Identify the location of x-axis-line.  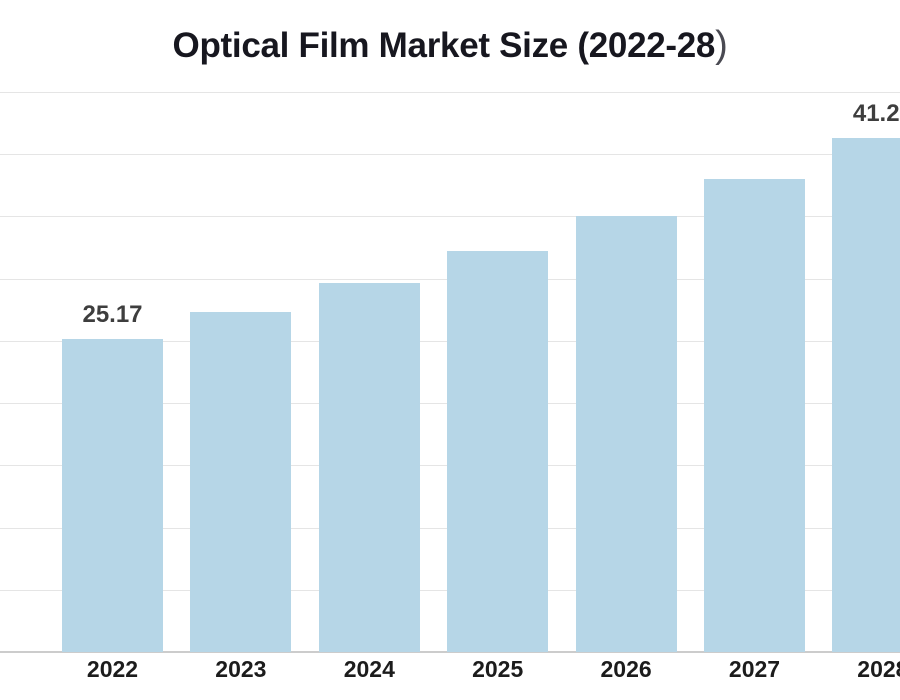
(450, 652).